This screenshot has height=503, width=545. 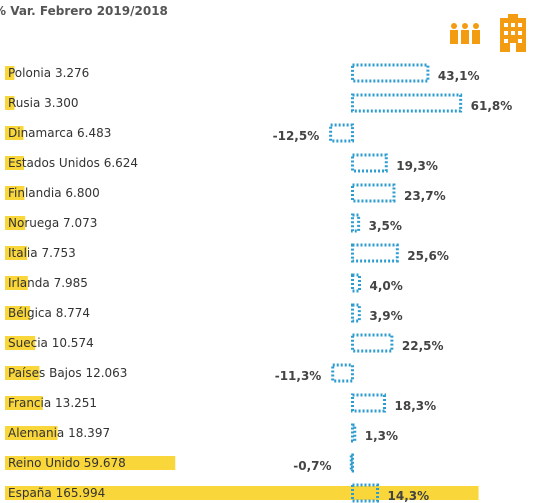 I want to click on change-label: 4,0%, so click(x=386, y=286).